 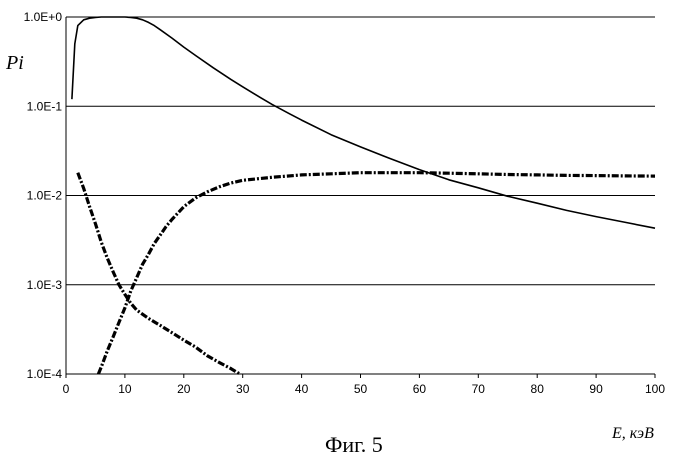 I want to click on x-tick-label: 70, so click(x=479, y=389).